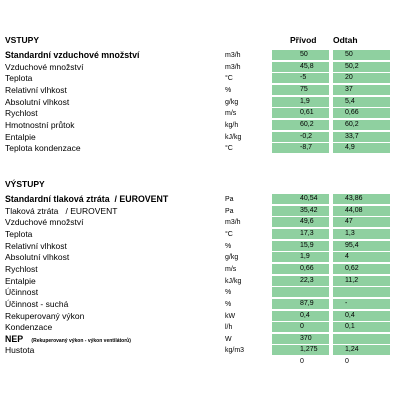 Image resolution: width=400 pixels, height=400 pixels. What do you see at coordinates (361, 148) in the screenshot?
I see `value-cell: 4,9` at bounding box center [361, 148].